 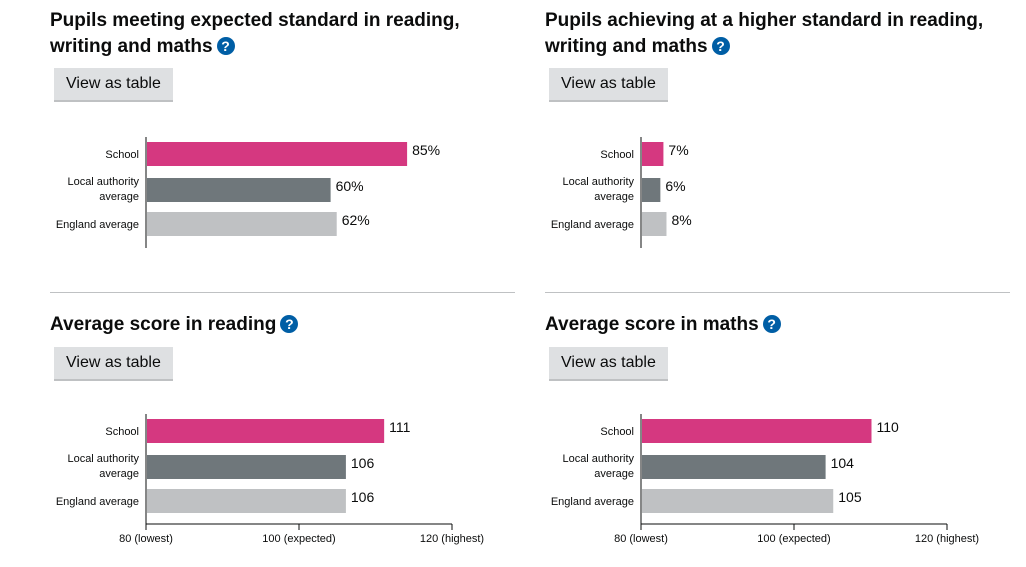 I want to click on data-label: 62%, so click(x=356, y=220).